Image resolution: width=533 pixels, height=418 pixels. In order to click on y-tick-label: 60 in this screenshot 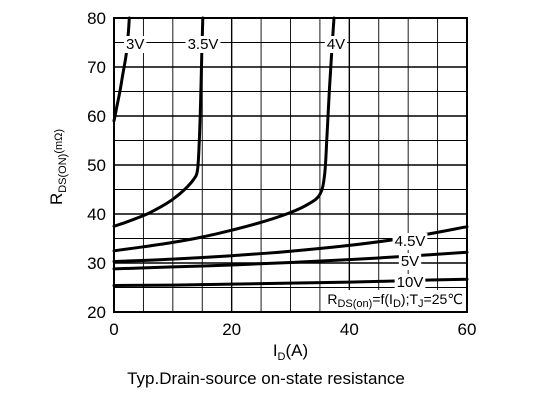, I will do `click(96, 116)`.